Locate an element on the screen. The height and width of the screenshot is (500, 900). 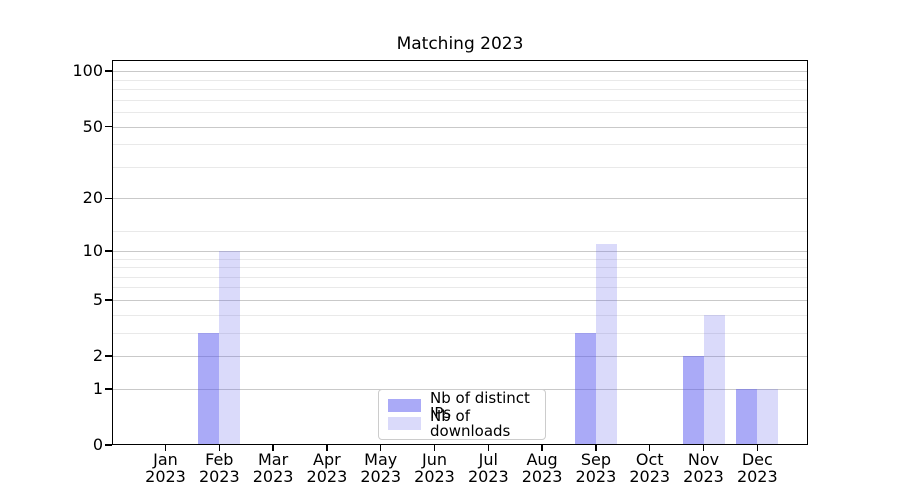
x-tick-label: Oct 2023 is located at coordinates (650, 468).